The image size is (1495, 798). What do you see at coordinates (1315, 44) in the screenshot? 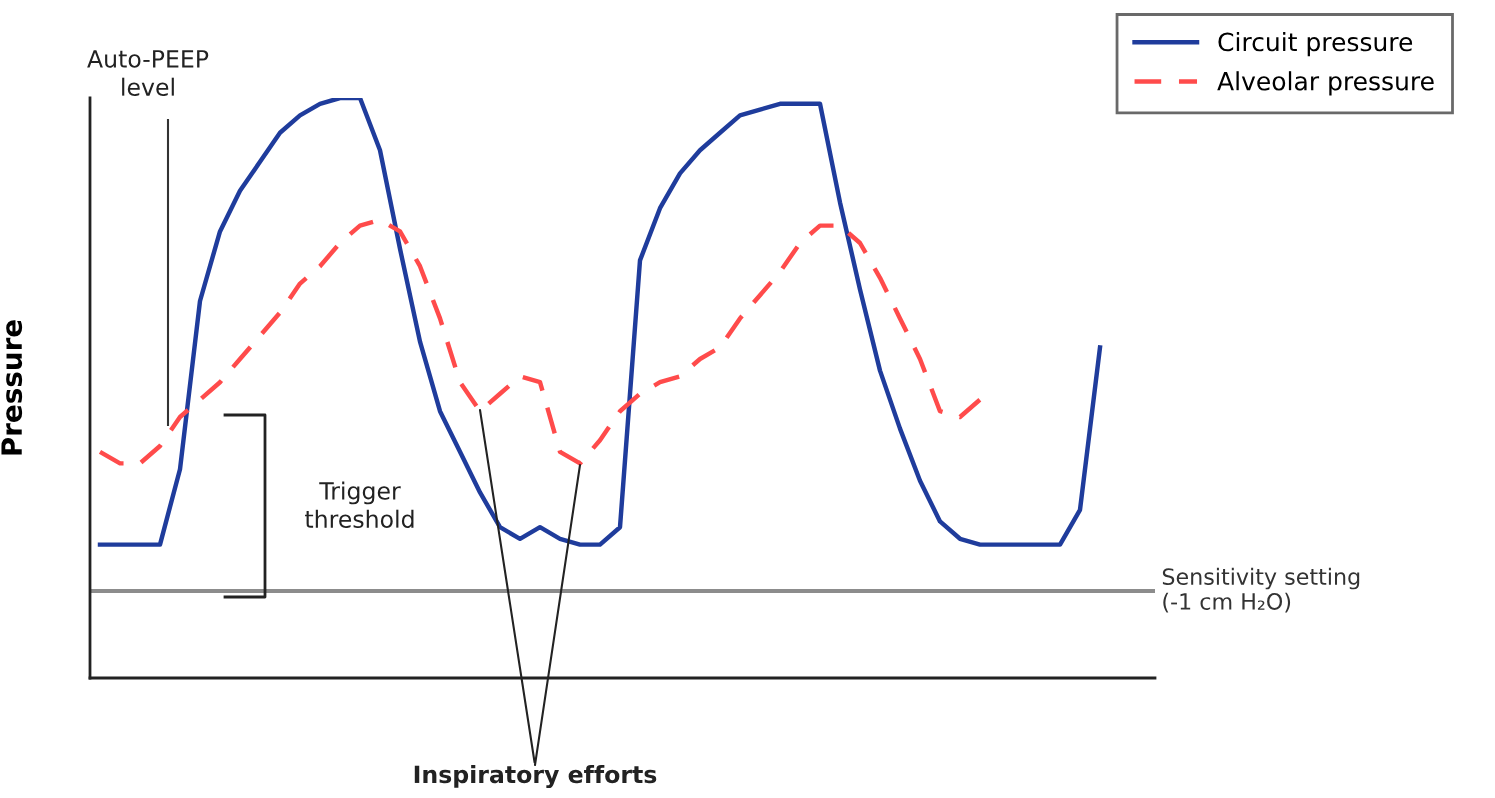
I see `legend-label: Circuit pressure` at bounding box center [1315, 44].